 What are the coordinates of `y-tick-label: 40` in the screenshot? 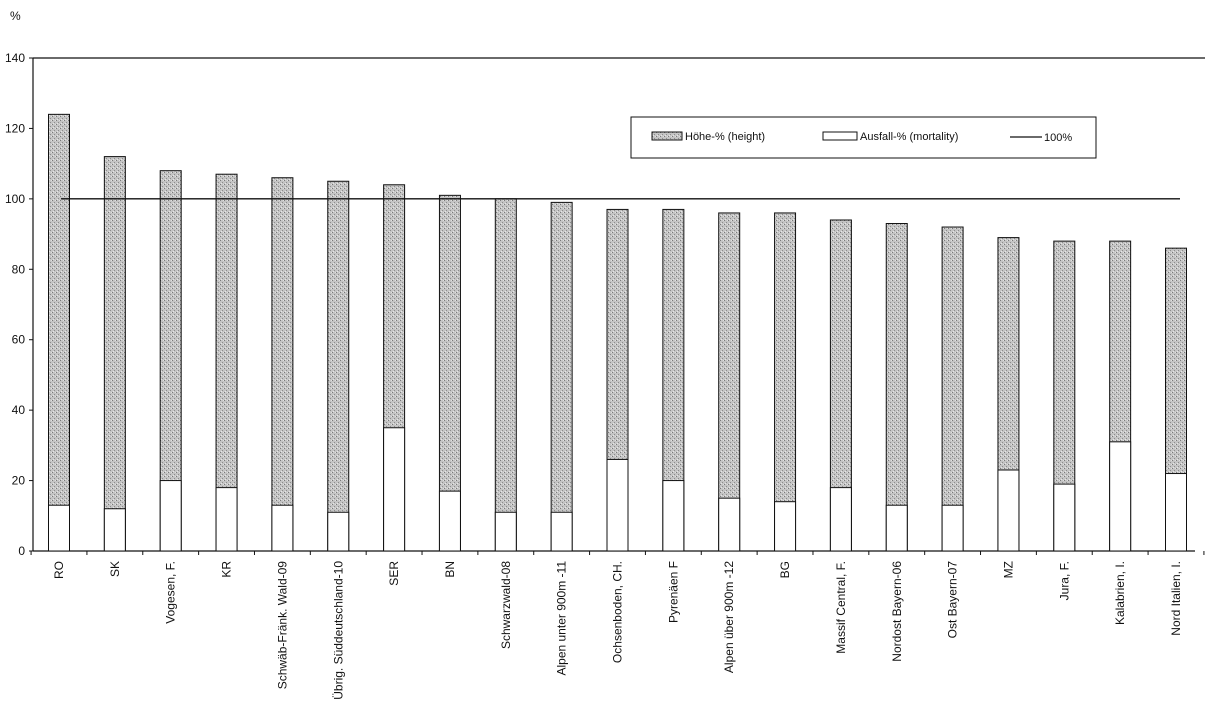 It's located at (19, 410).